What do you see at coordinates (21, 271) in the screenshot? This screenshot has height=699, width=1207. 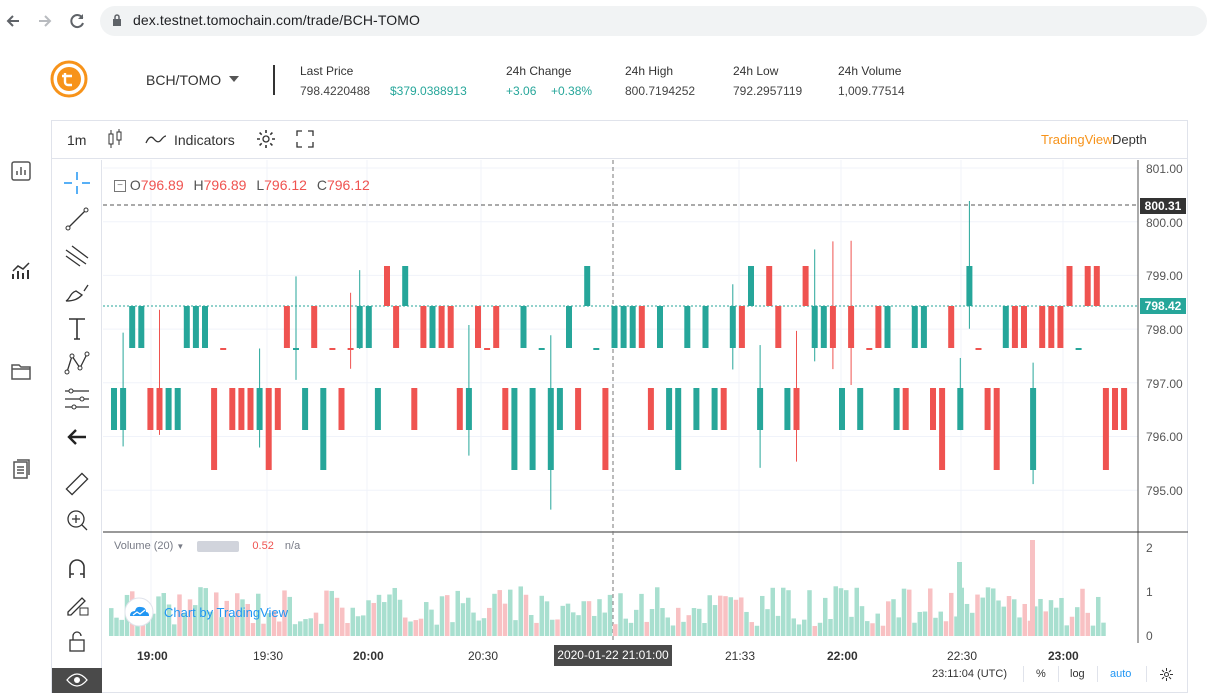 I see `analytics-icon` at bounding box center [21, 271].